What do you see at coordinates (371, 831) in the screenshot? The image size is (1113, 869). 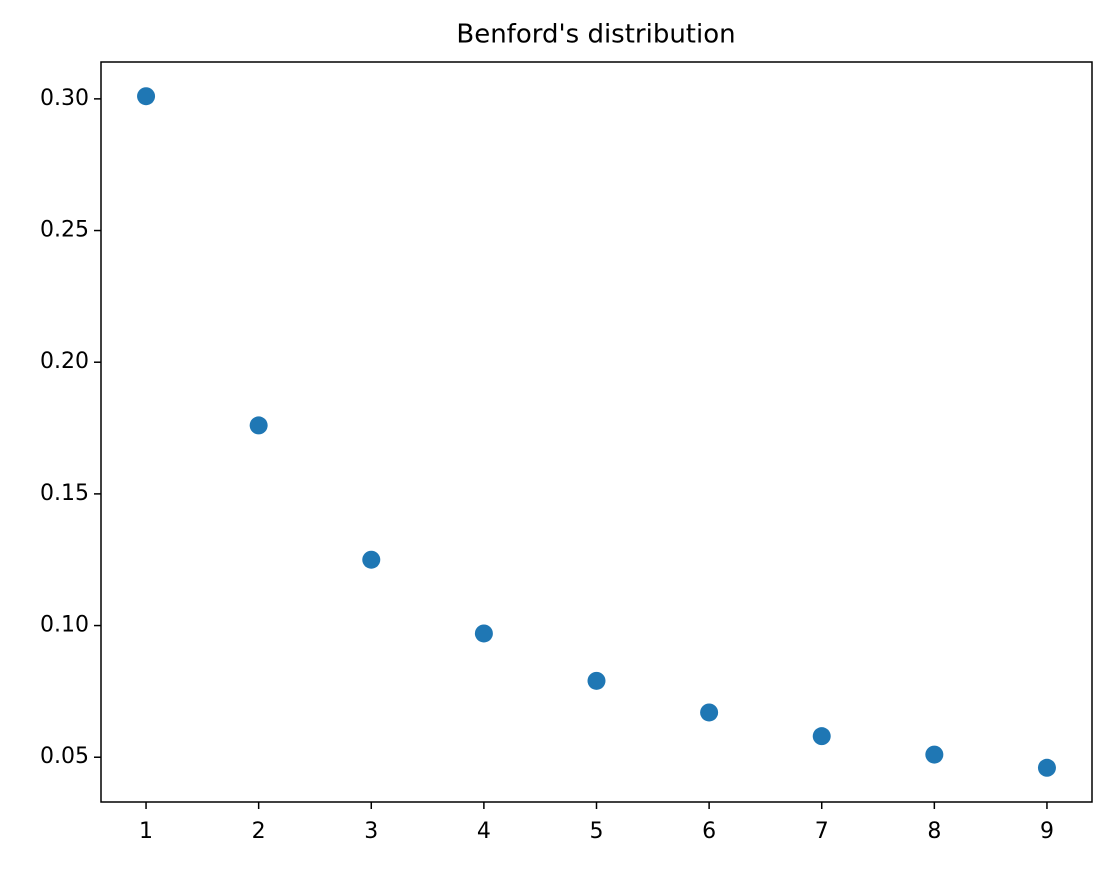 I see `x-tick-label: 3` at bounding box center [371, 831].